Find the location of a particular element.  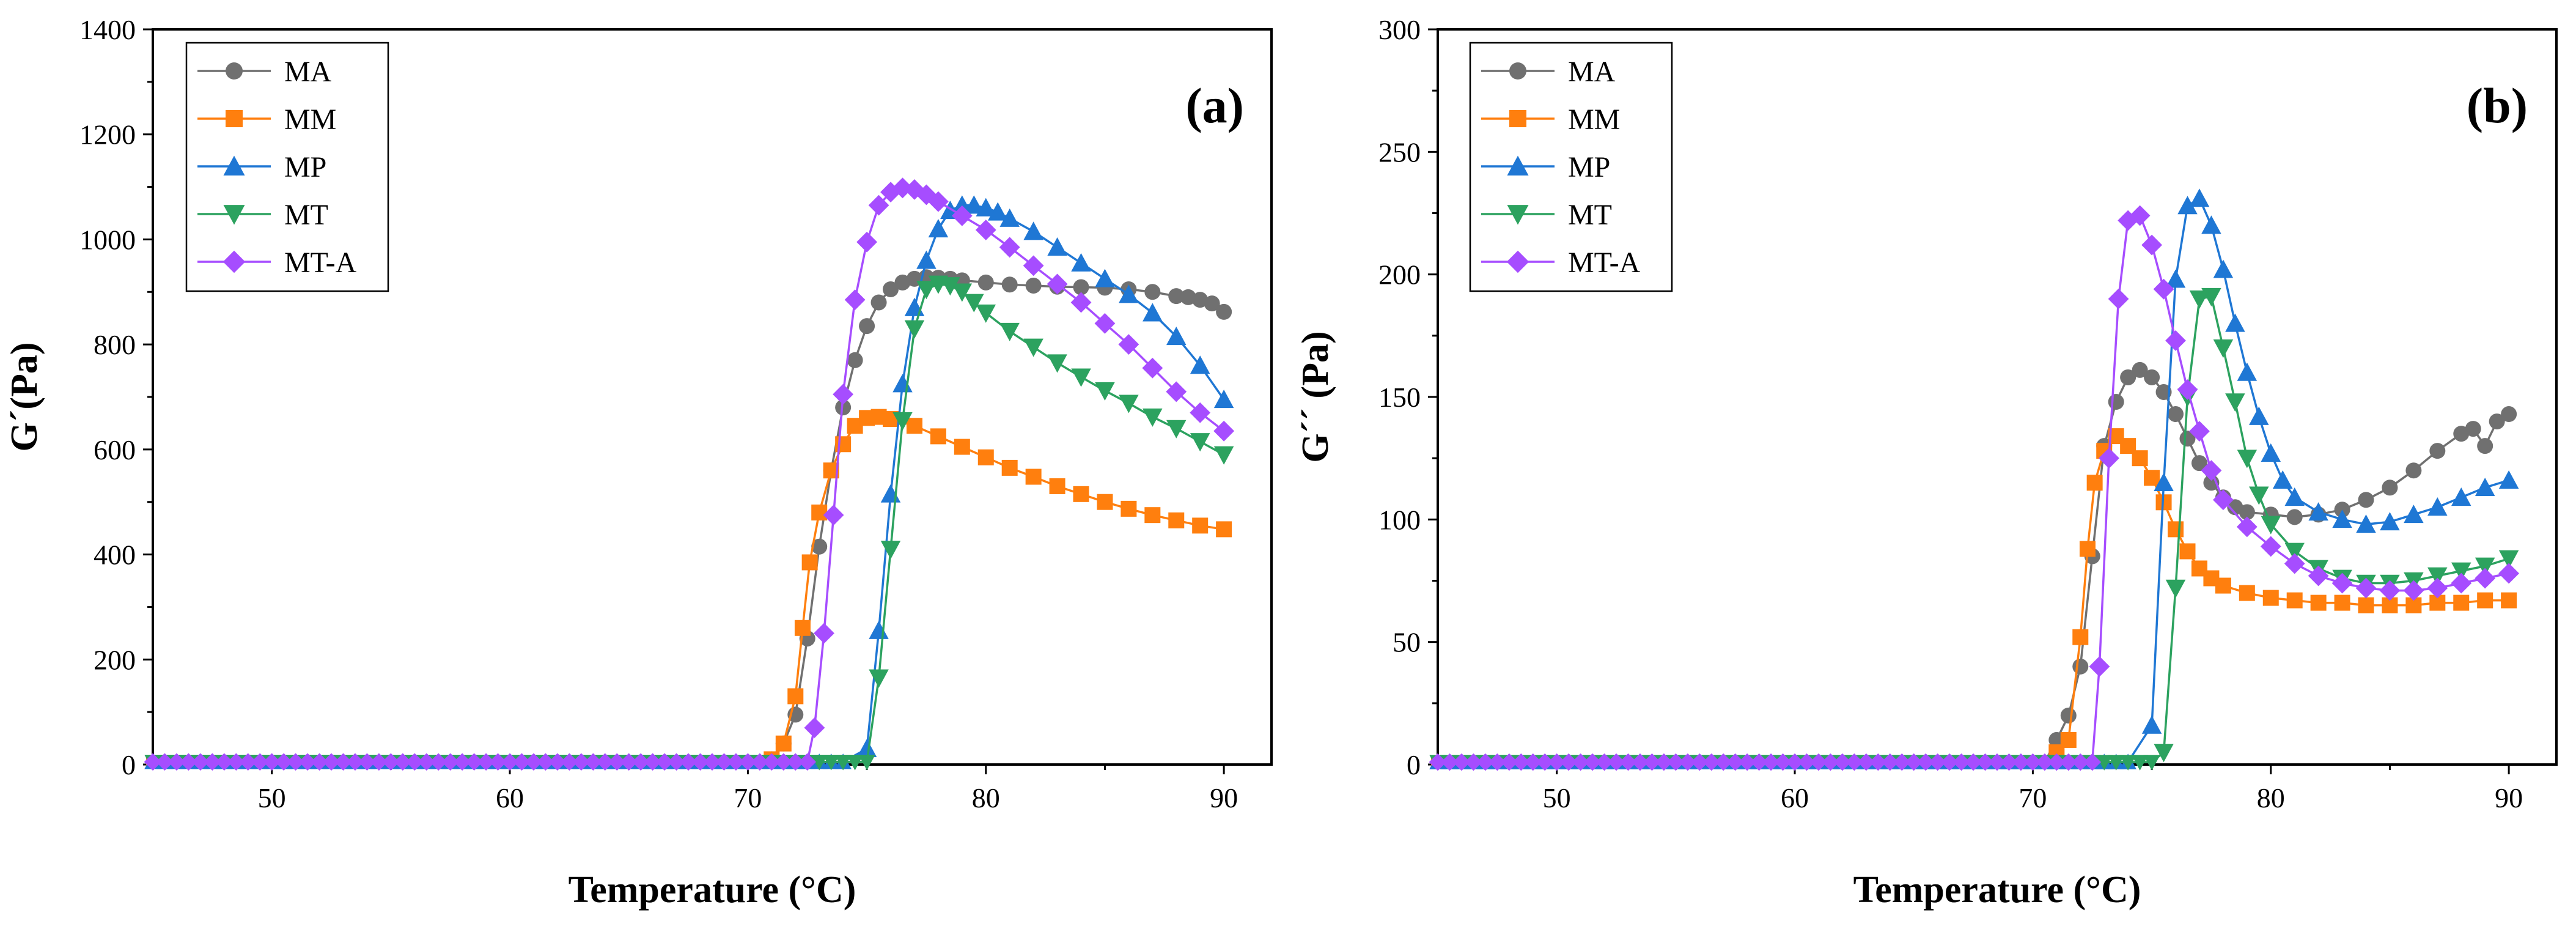

legend-label: MP is located at coordinates (1589, 167).